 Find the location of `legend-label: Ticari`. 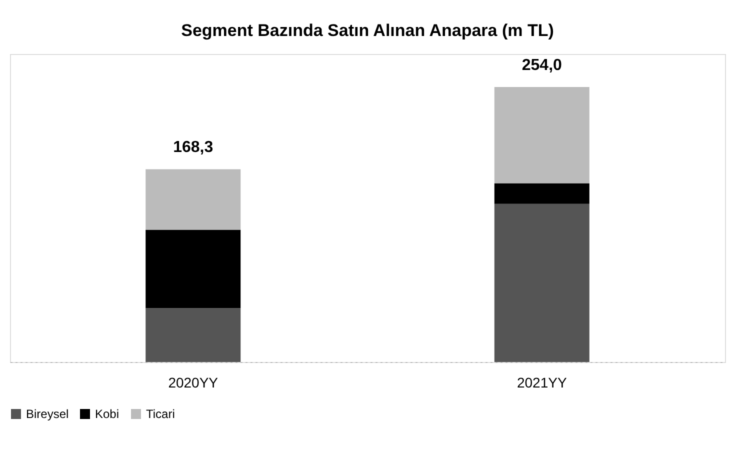

legend-label: Ticari is located at coordinates (160, 414).